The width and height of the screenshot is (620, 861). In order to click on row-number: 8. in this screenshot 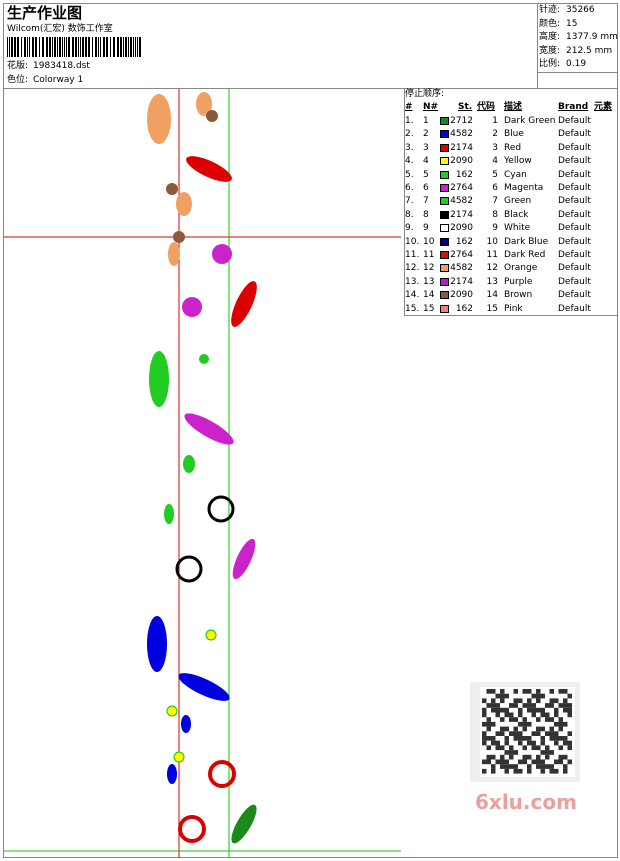, I will do `click(409, 214)`.